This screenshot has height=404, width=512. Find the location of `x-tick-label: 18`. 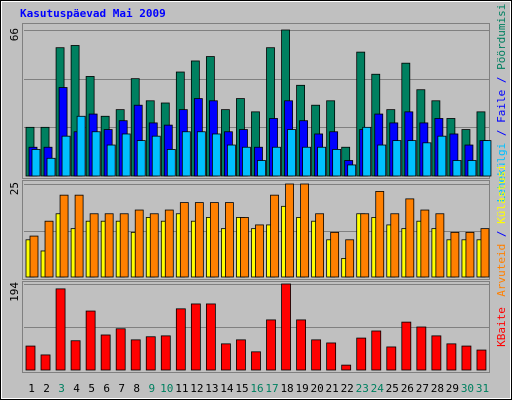

x-tick-label: 18 is located at coordinates (286, 388).